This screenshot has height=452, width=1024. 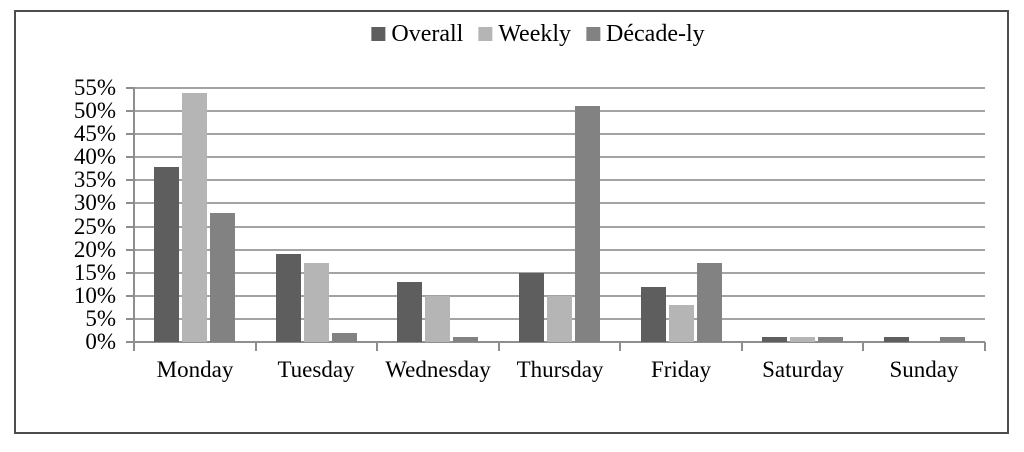 I want to click on chart-legend: Overall Weekly Décade-ly, so click(x=538, y=34).